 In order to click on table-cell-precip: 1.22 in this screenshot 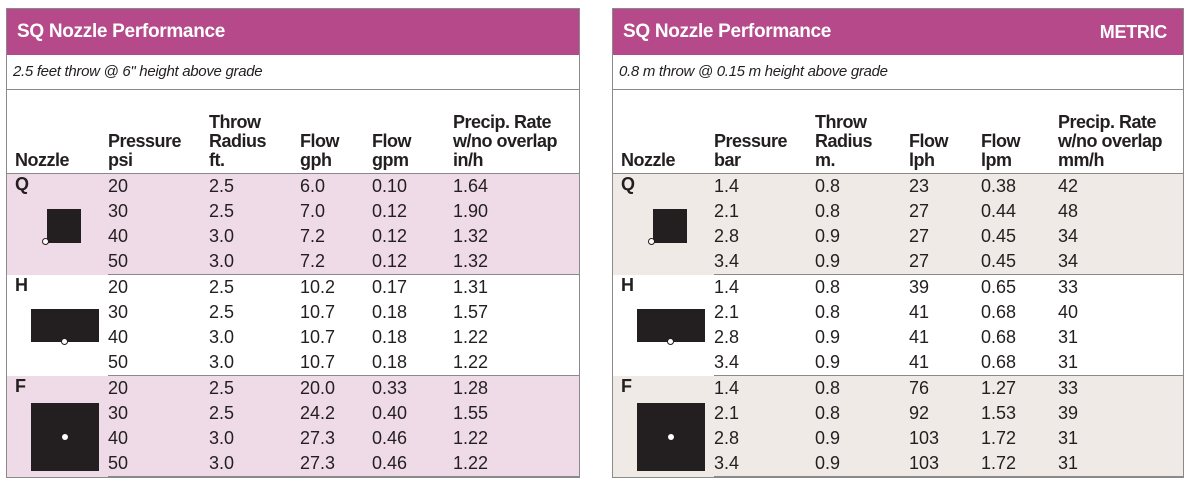, I will do `click(471, 337)`.